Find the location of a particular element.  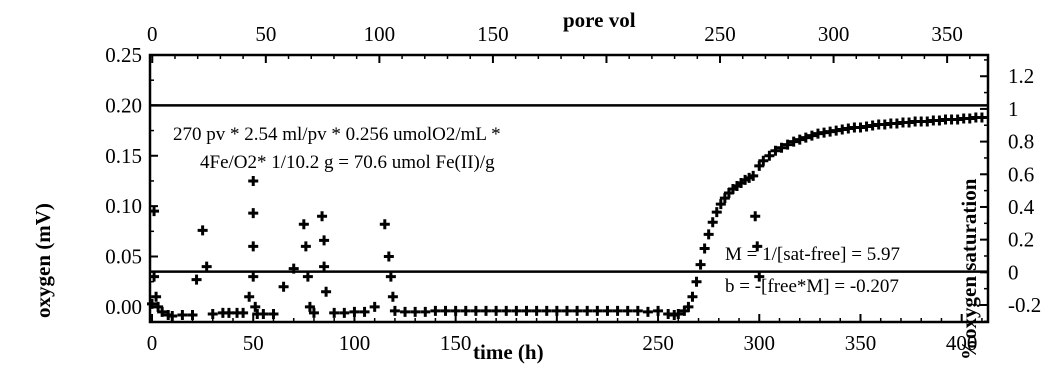

right-y-tick-label-1: 0 is located at coordinates (1013, 272).